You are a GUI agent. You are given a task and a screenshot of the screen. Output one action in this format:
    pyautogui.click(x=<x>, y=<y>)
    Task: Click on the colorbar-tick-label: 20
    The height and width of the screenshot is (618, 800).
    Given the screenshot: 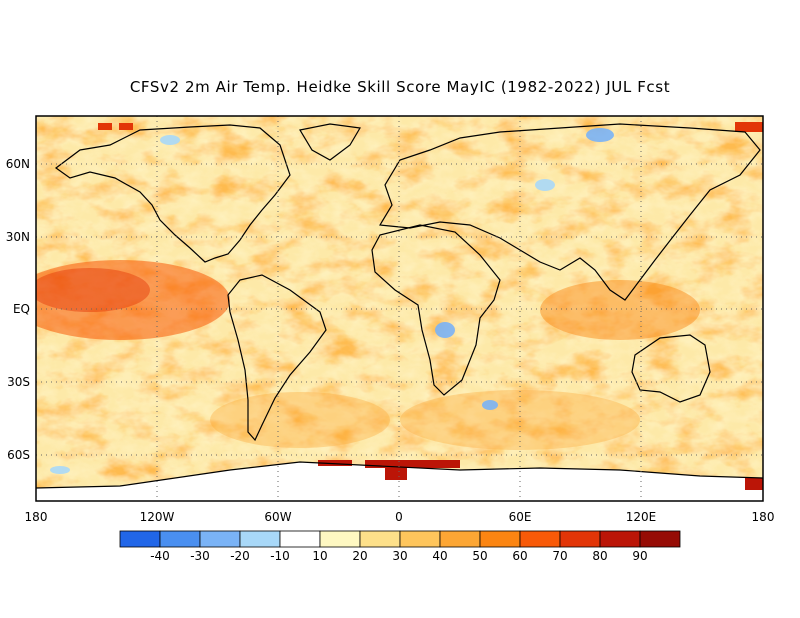 What is the action you would take?
    pyautogui.click(x=359, y=556)
    